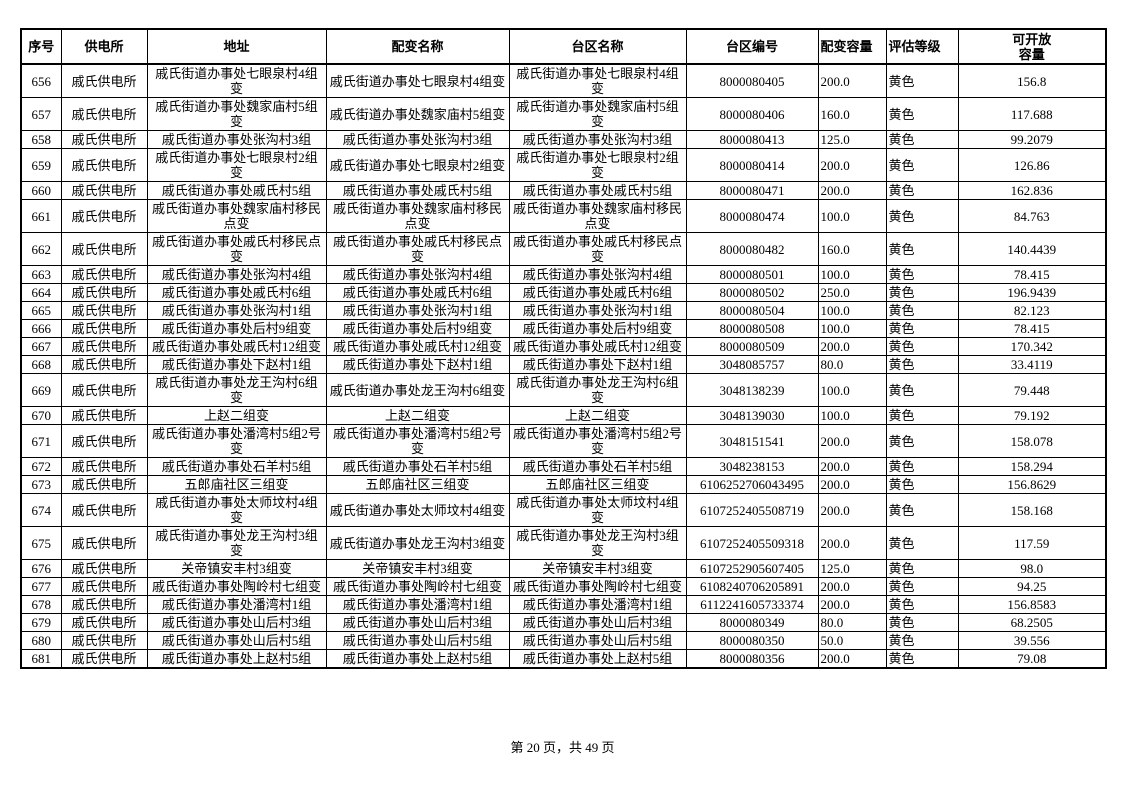 The height and width of the screenshot is (793, 1122). Describe the element at coordinates (236, 80) in the screenshot. I see `table-cell: 戚氏街道办事处七眼泉村4组变` at that location.